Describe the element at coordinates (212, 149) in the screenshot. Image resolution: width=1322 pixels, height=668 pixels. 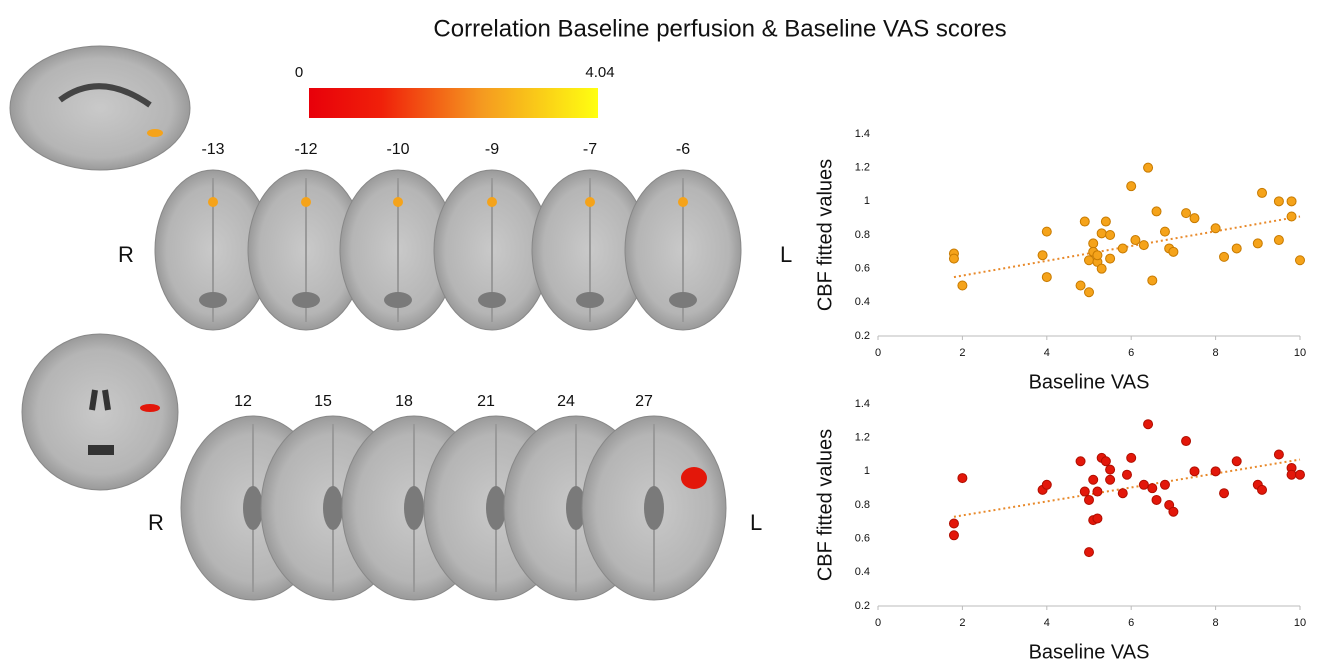
I see `slice-label: -13` at that location.